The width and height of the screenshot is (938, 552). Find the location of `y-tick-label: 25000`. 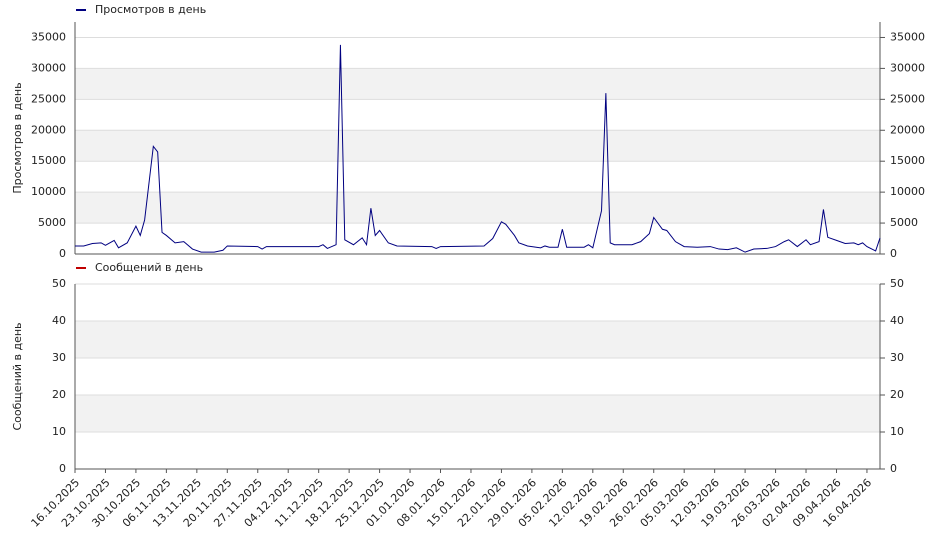

y-tick-label: 25000 is located at coordinates (48, 98).